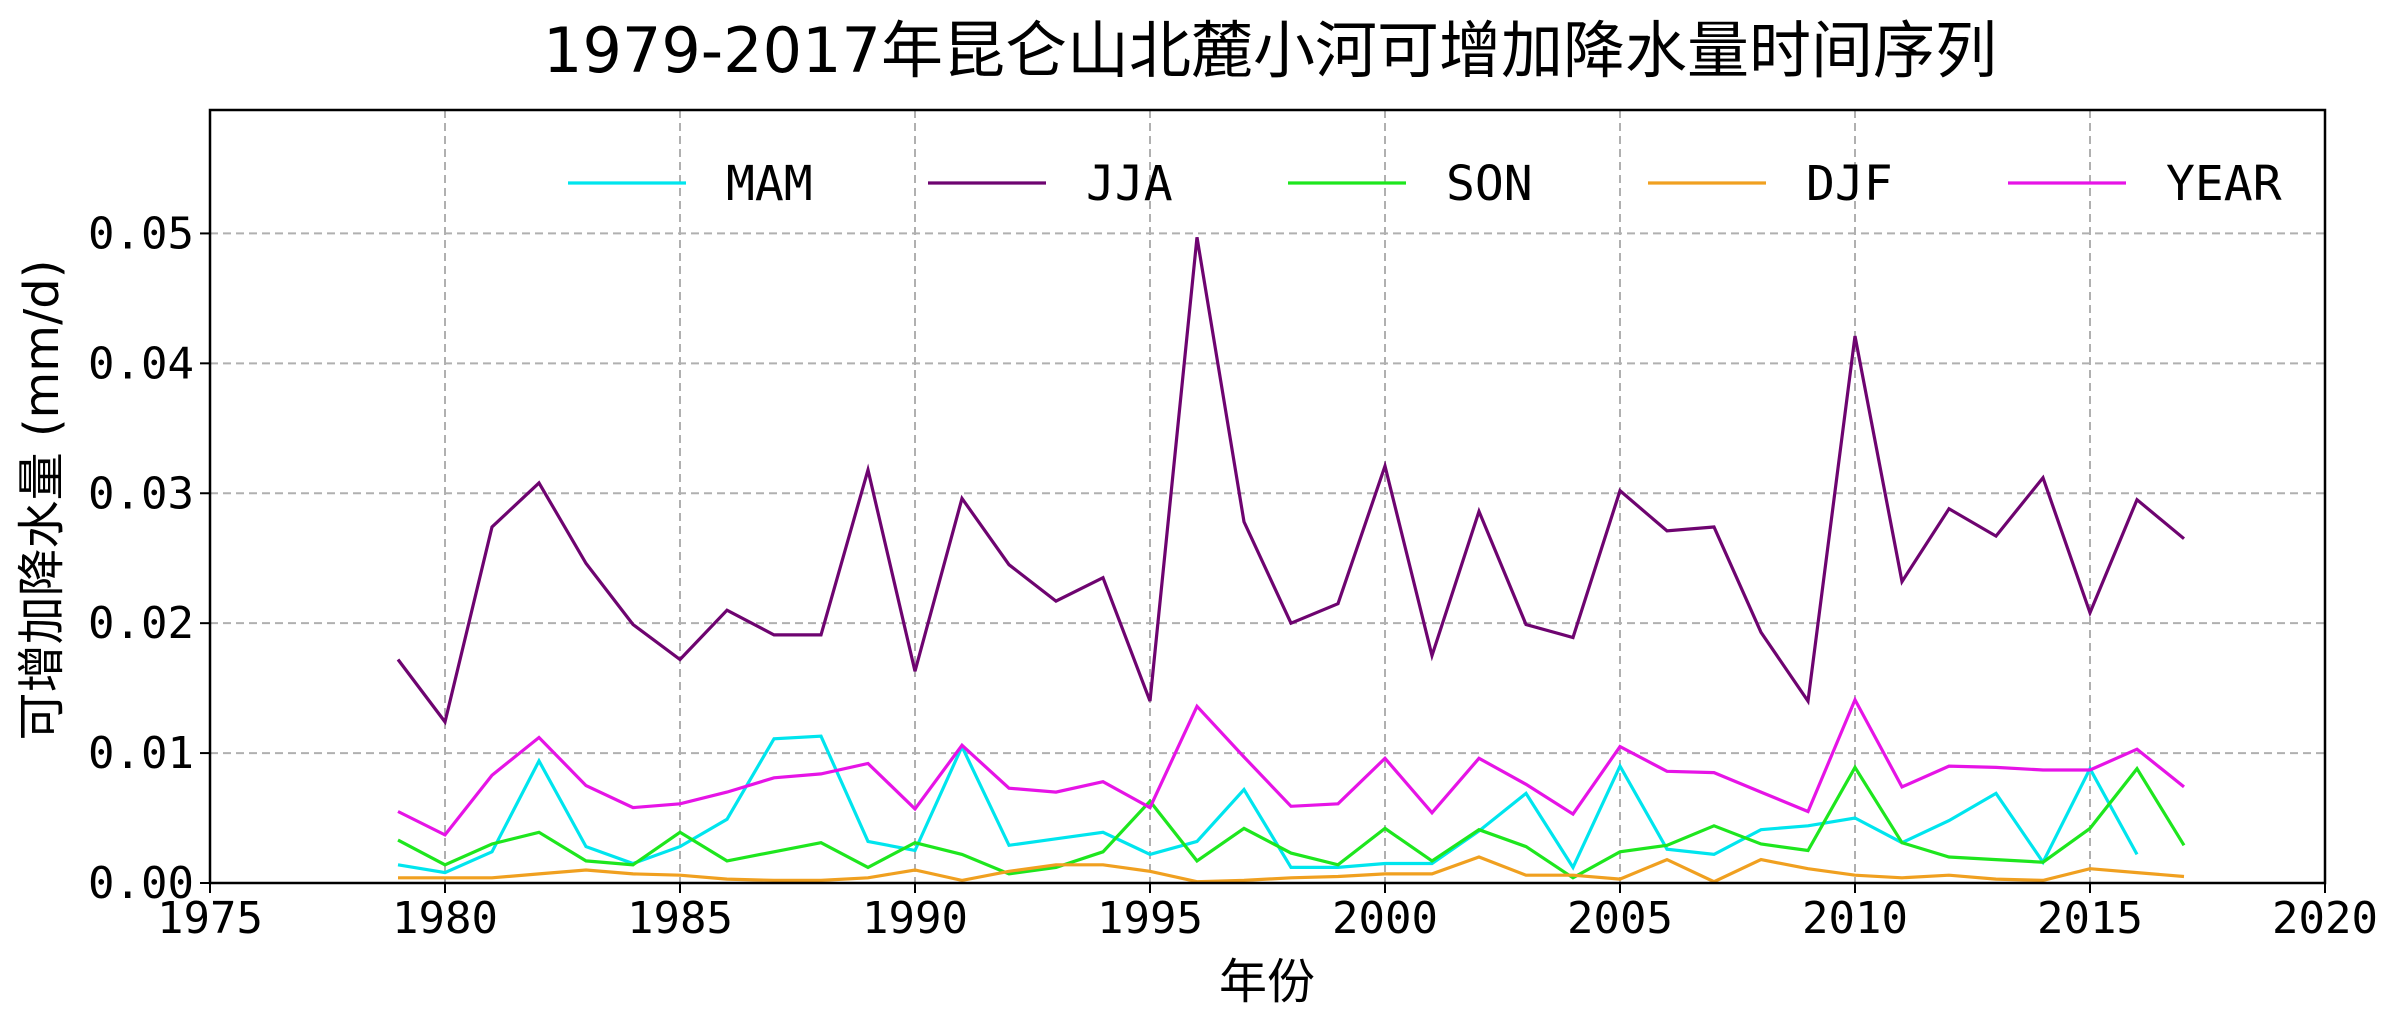 Image resolution: width=2400 pixels, height=1029 pixels. Describe the element at coordinates (141, 623) in the screenshot. I see `y-tick-label: 0.02` at that location.